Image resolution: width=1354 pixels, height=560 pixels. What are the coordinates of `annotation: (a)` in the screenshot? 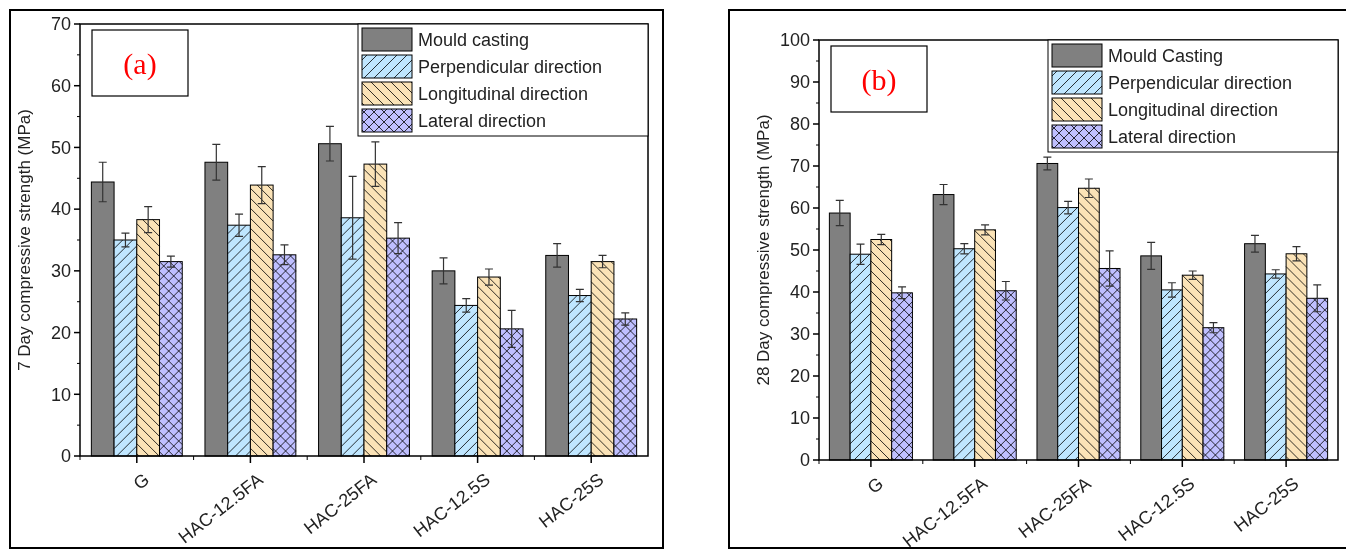 It's located at (140, 63).